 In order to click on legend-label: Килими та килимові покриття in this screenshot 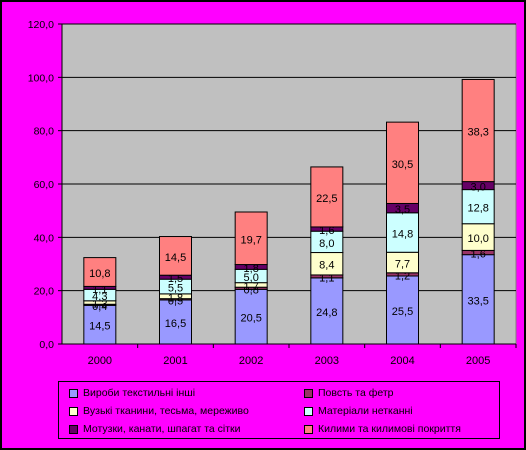, I will do `click(389, 429)`.